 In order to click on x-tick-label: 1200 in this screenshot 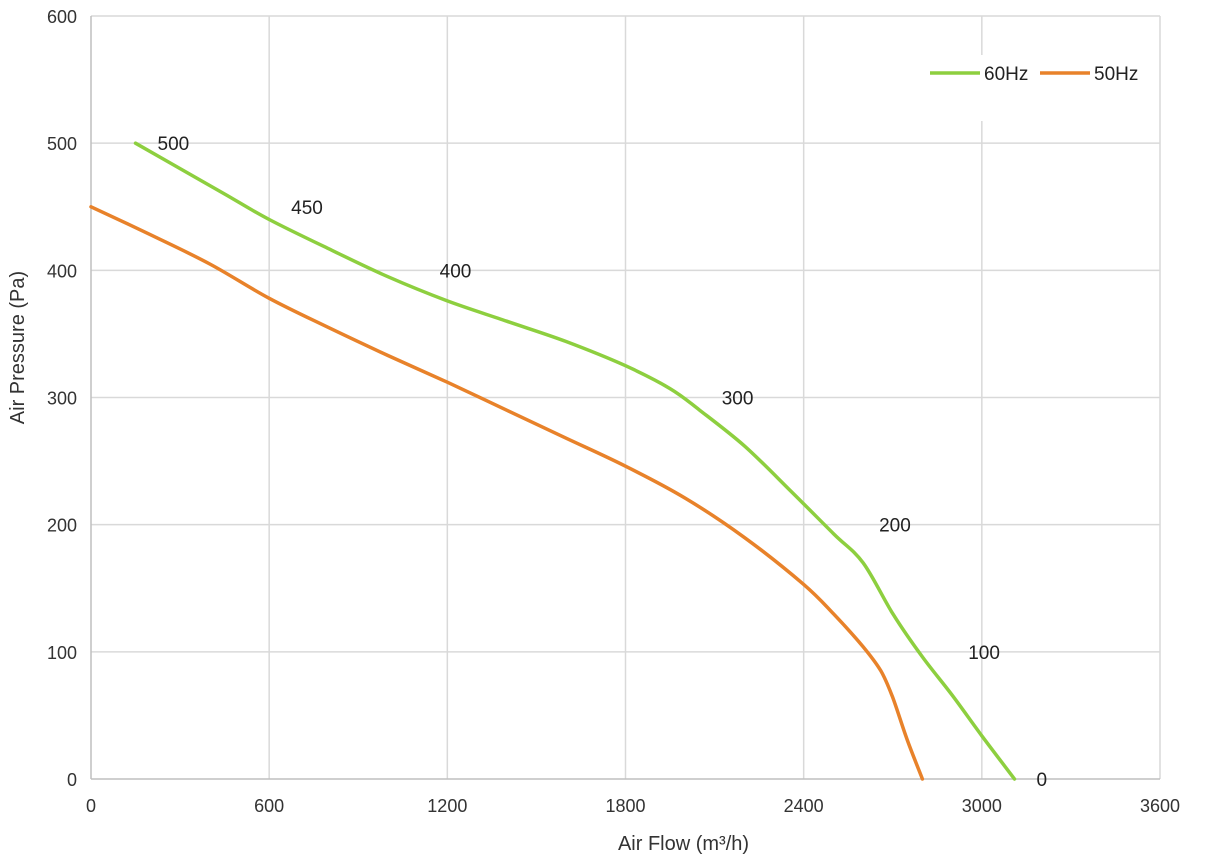, I will do `click(447, 806)`.